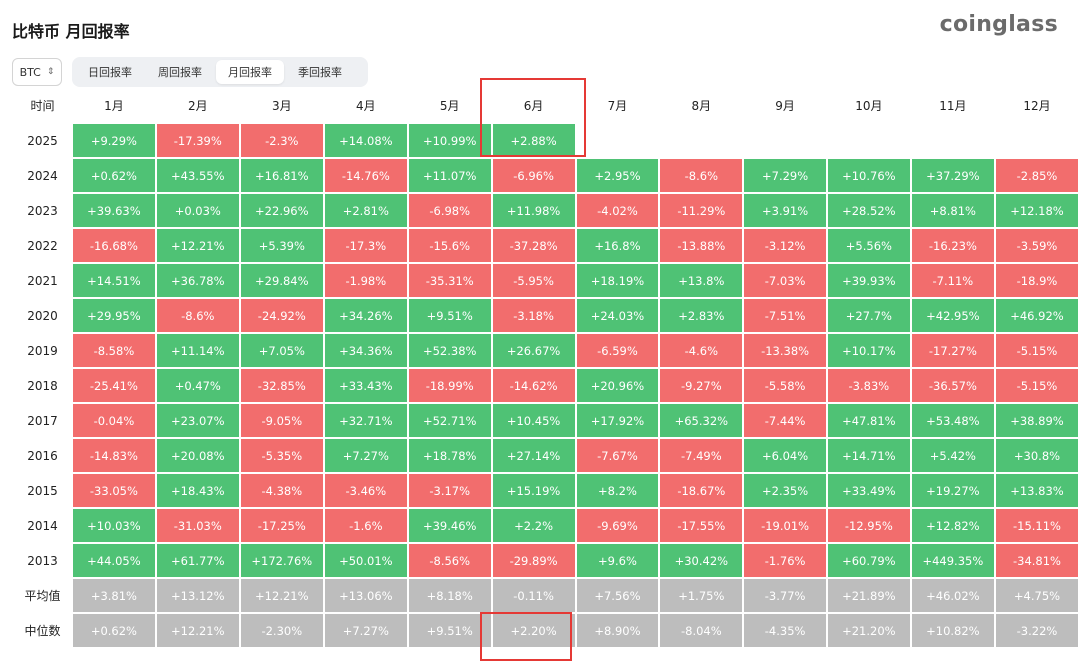  What do you see at coordinates (952, 210) in the screenshot?
I see `return-cell: +8.81%` at bounding box center [952, 210].